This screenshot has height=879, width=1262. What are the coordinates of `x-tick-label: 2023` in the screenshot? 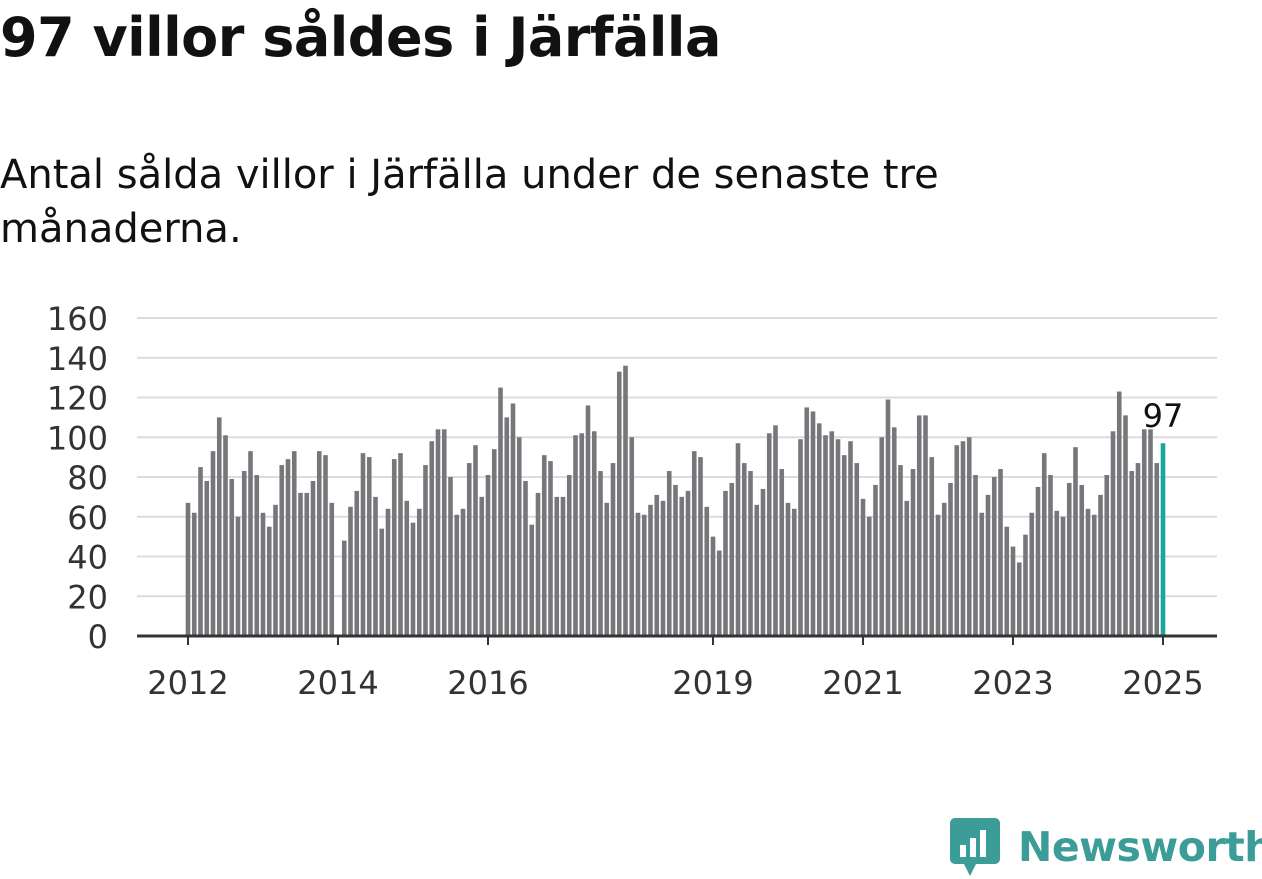 It's located at (1012, 683).